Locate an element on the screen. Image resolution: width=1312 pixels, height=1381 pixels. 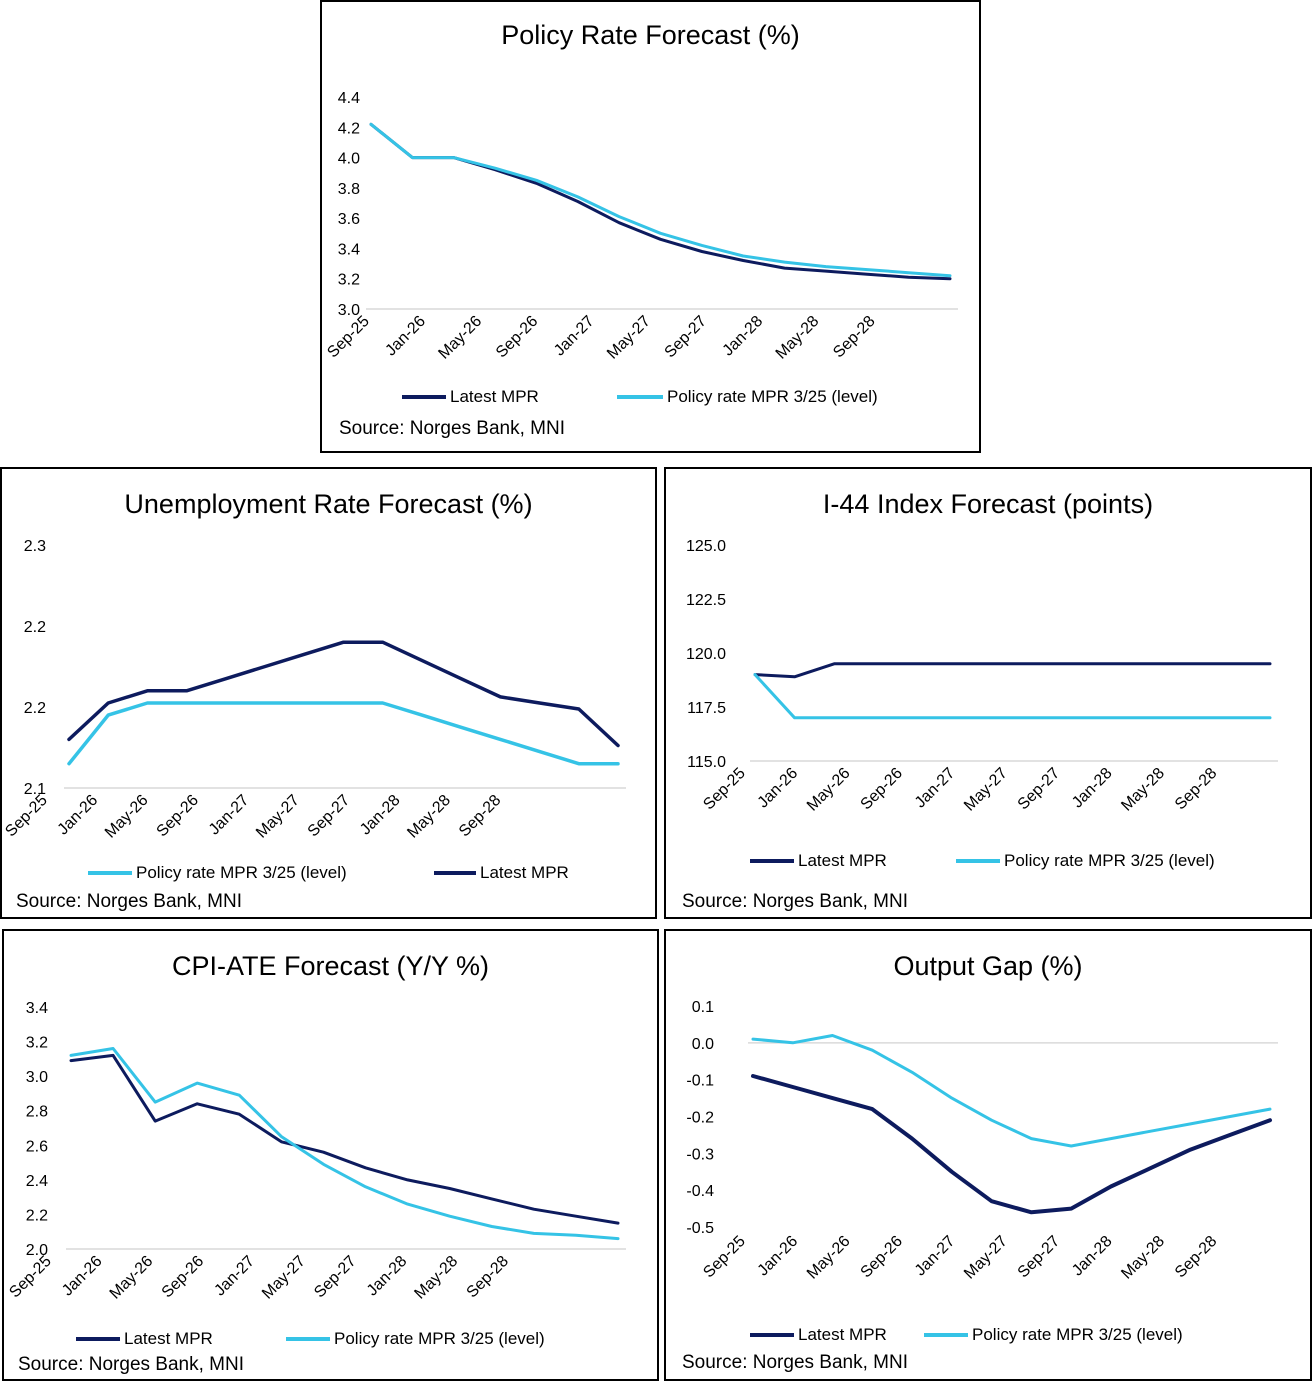
y-tick-label: 2.4 is located at coordinates (37, 1181).